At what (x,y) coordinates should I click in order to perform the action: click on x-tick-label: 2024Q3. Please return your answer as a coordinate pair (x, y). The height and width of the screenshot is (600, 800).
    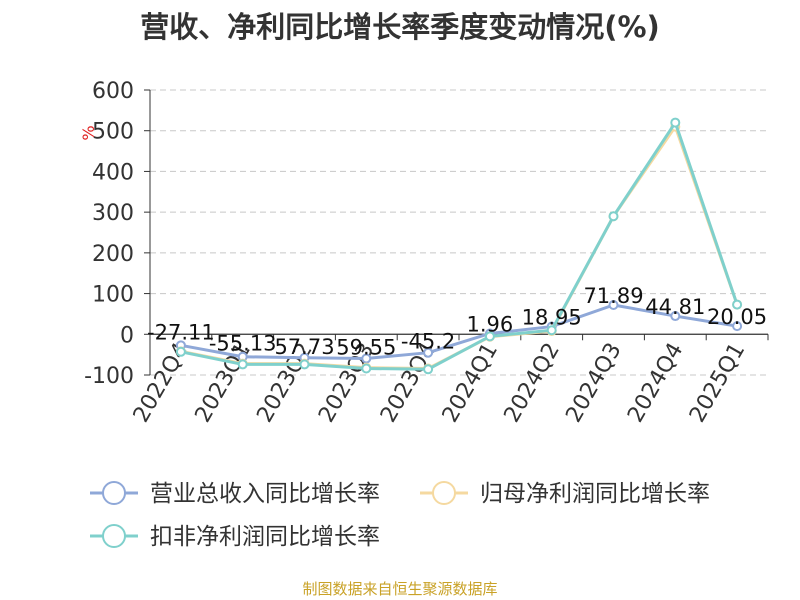
    Looking at the image, I should click on (593, 383).